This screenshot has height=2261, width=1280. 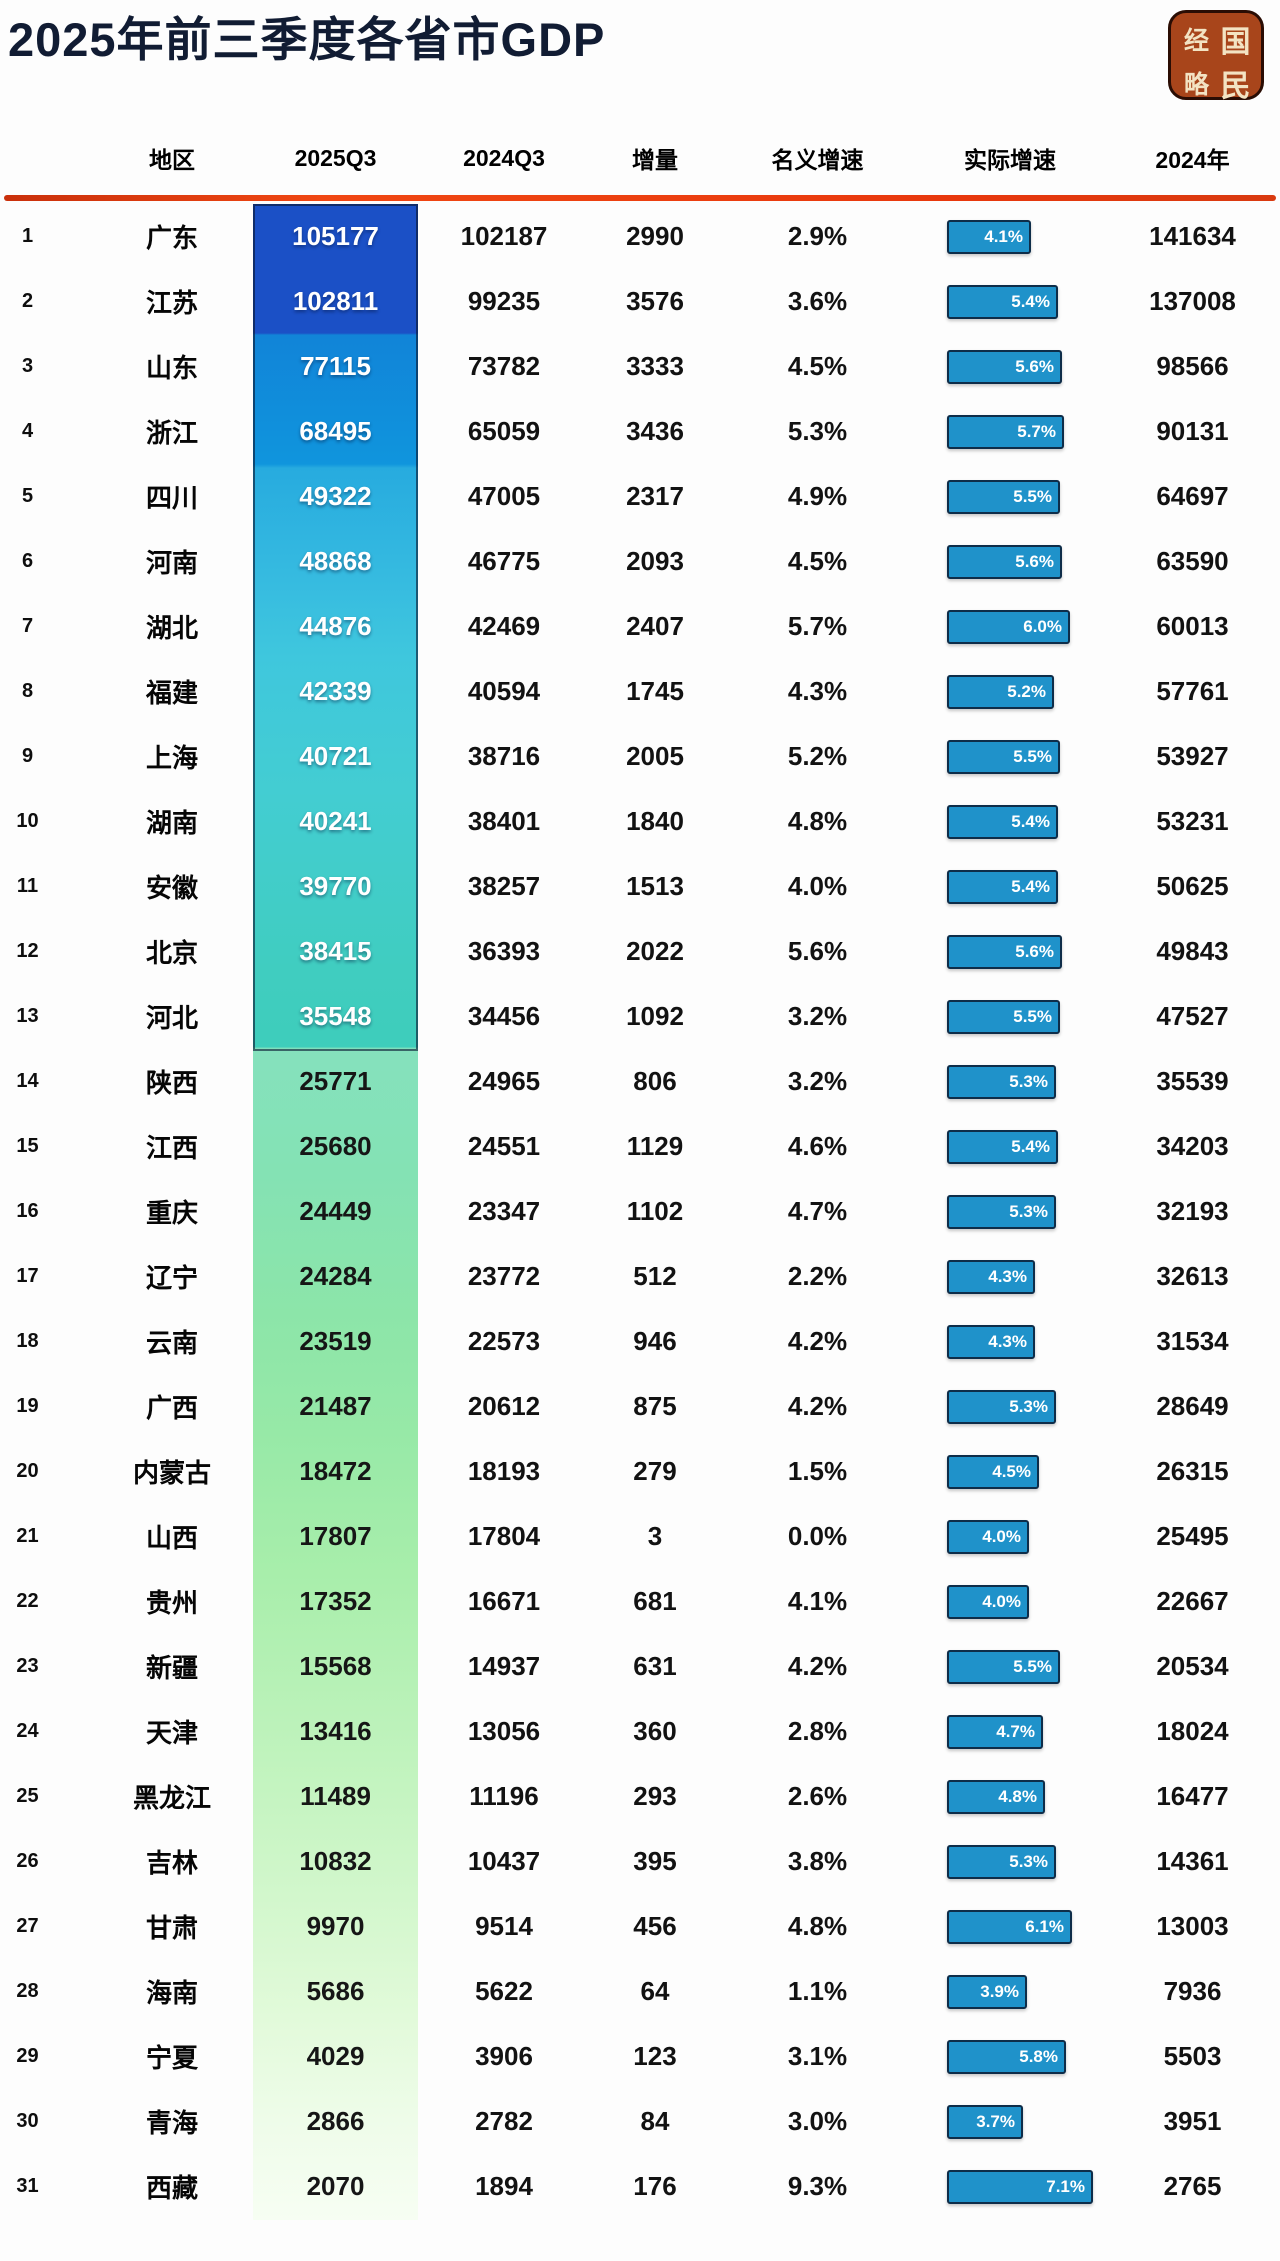 What do you see at coordinates (1192, 1146) in the screenshot?
I see `year-2024-cell: 34203` at bounding box center [1192, 1146].